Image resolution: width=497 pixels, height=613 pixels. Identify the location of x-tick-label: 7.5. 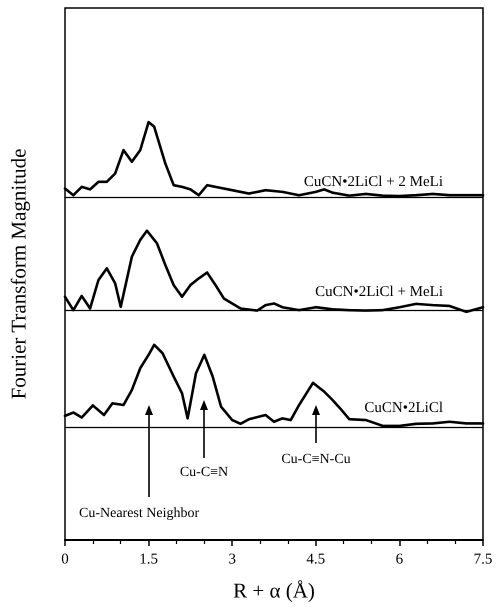
(483, 560).